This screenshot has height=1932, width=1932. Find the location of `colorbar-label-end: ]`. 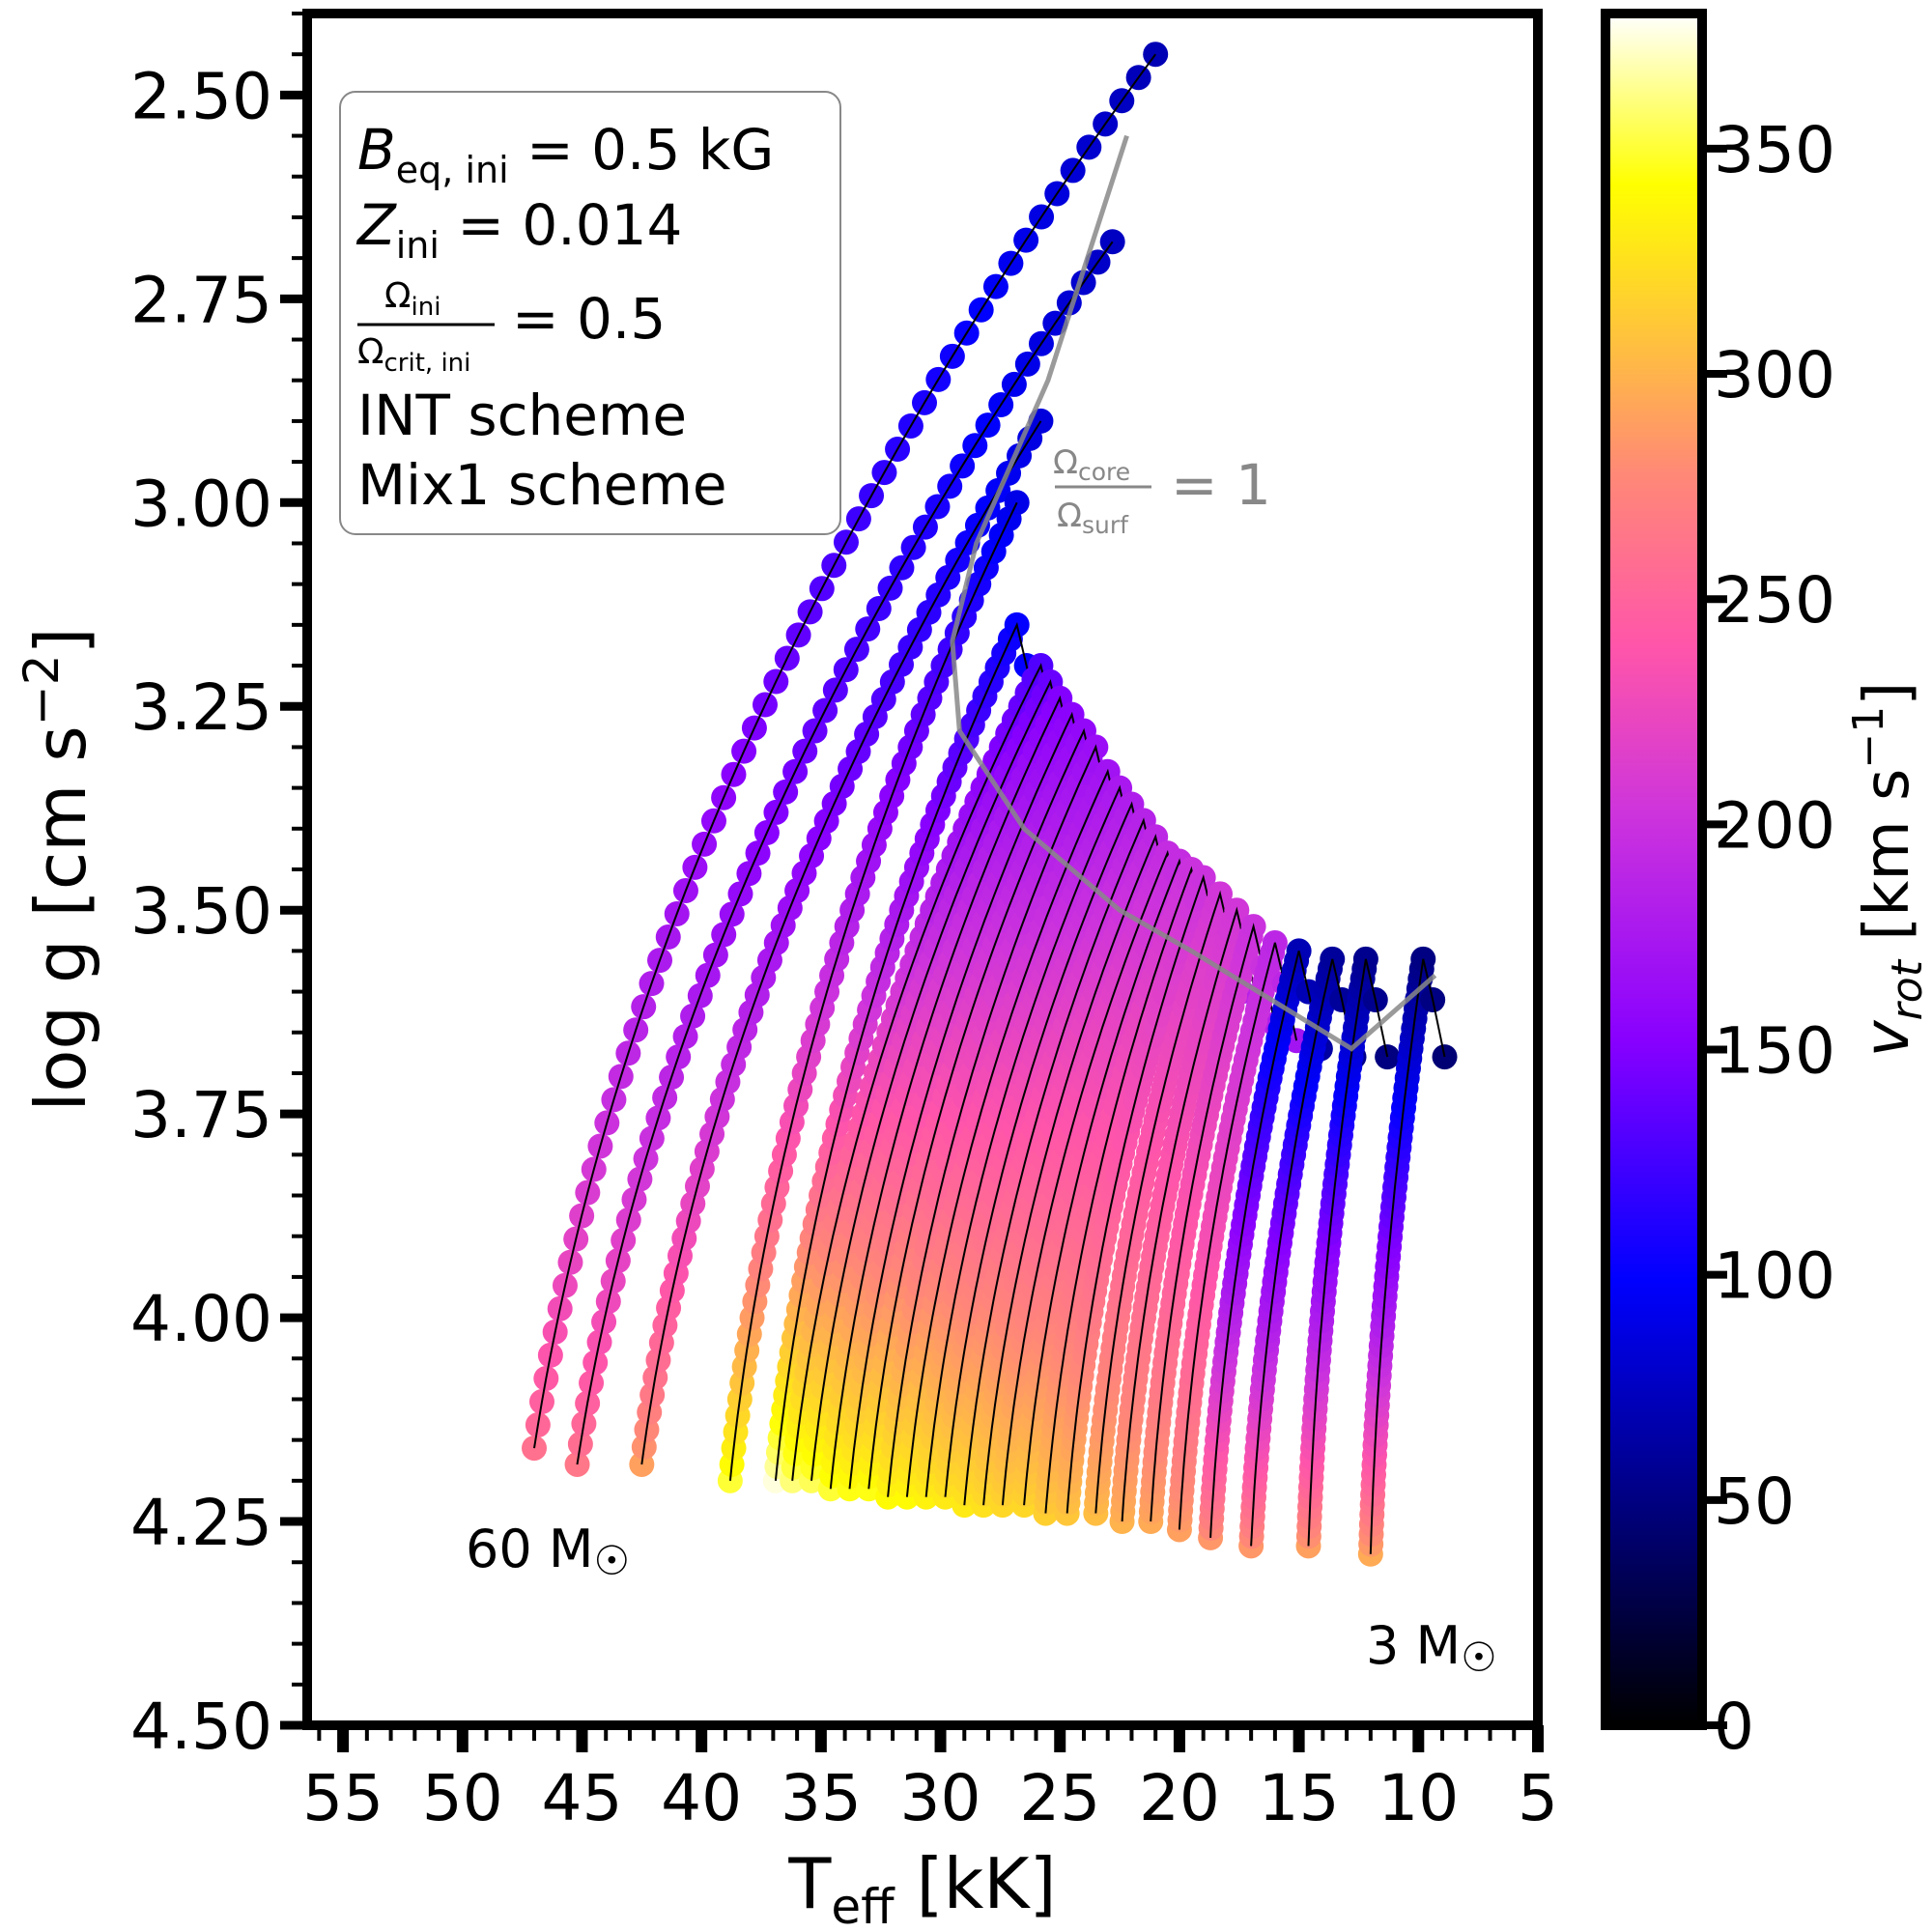

colorbar-label-end: ] is located at coordinates (1887, 694).